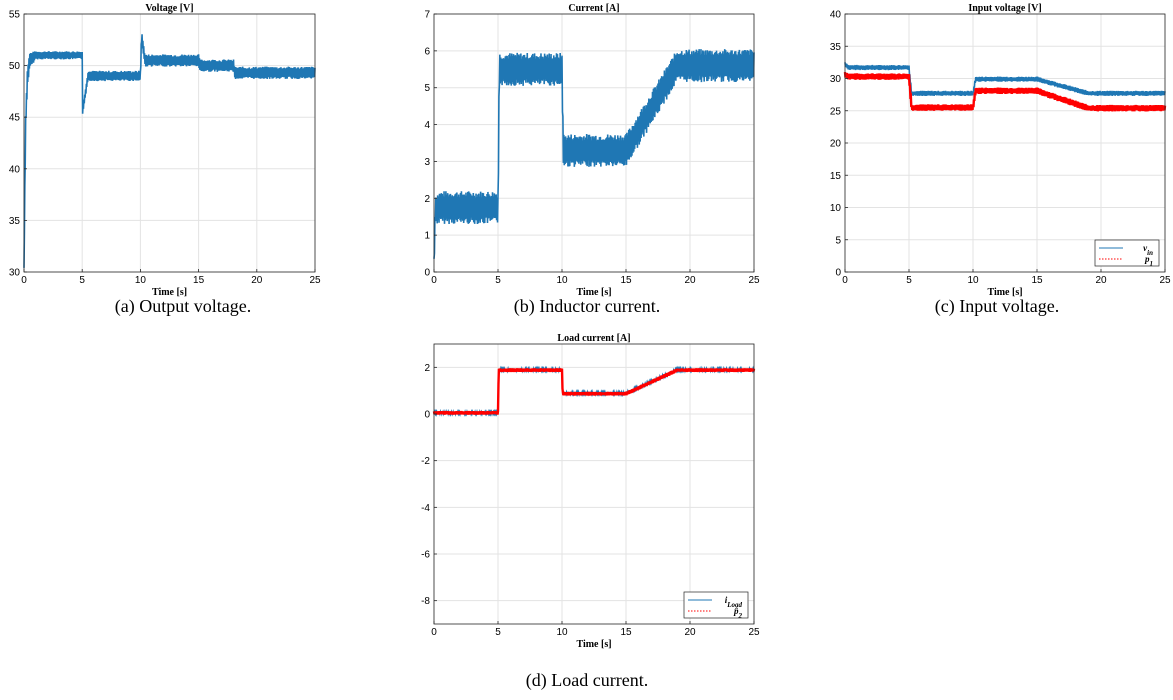 This screenshot has width=1173, height=700. What do you see at coordinates (836, 111) in the screenshot?
I see `y-tick-label: 25` at bounding box center [836, 111].